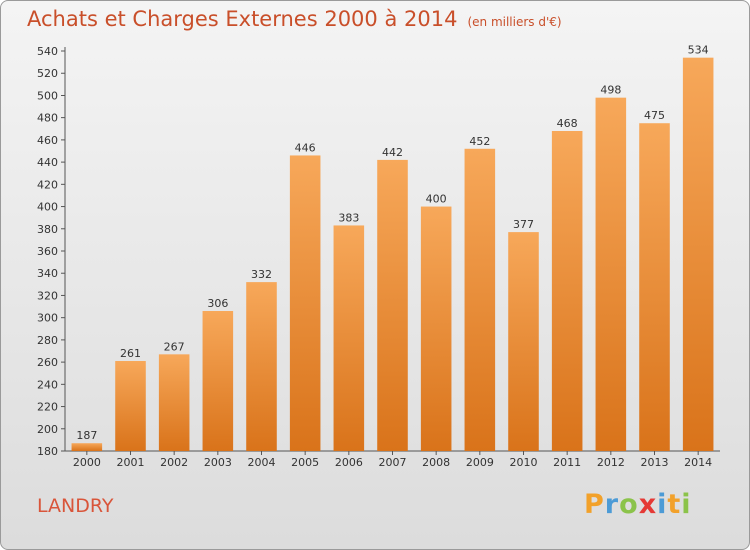 Image resolution: width=750 pixels, height=550 pixels. What do you see at coordinates (47, 362) in the screenshot?
I see `y-tick-label: 260` at bounding box center [47, 362].